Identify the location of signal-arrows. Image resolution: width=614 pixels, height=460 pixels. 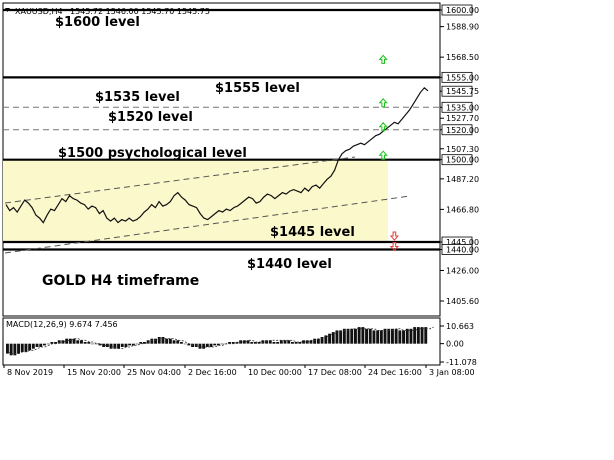
(388, 153).